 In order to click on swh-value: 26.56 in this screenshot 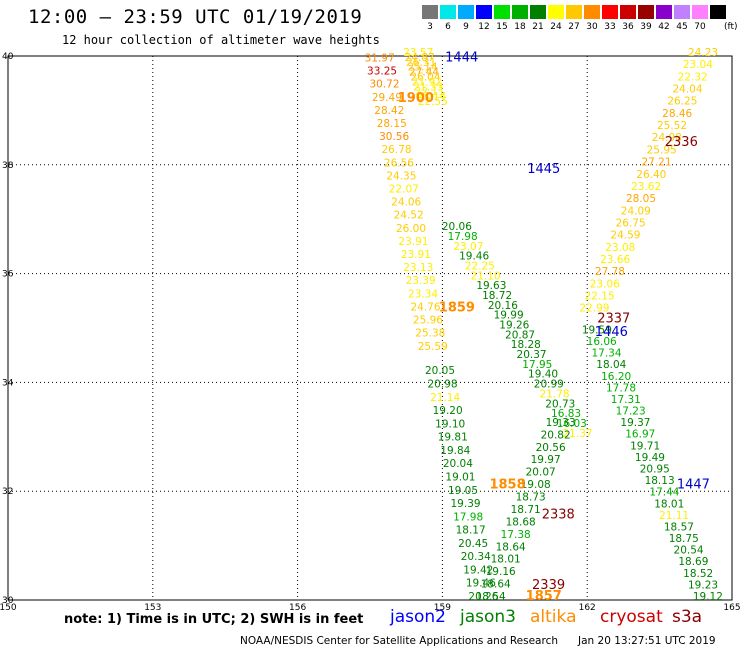, I will do `click(399, 163)`.